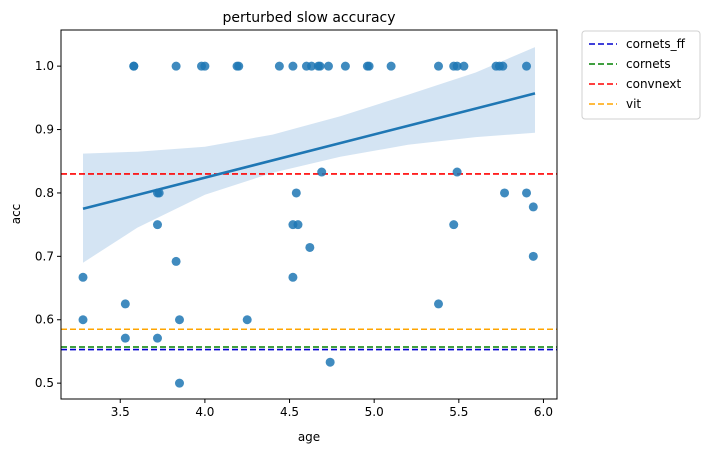 This screenshot has height=453, width=710. Describe the element at coordinates (289, 412) in the screenshot. I see `x-tick-label: 4.5` at that location.